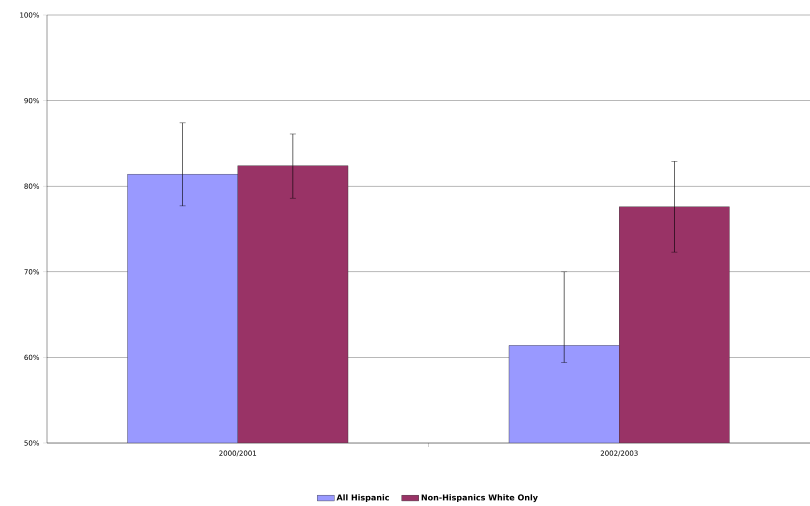 This screenshot has width=810, height=506. I want to click on legend-label: Non-Hispanics White Only, so click(480, 498).